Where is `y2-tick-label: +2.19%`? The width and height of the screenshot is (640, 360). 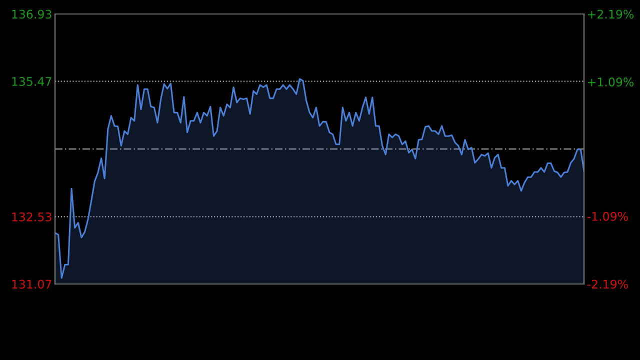
y2-tick-label: +2.19% is located at coordinates (611, 14).